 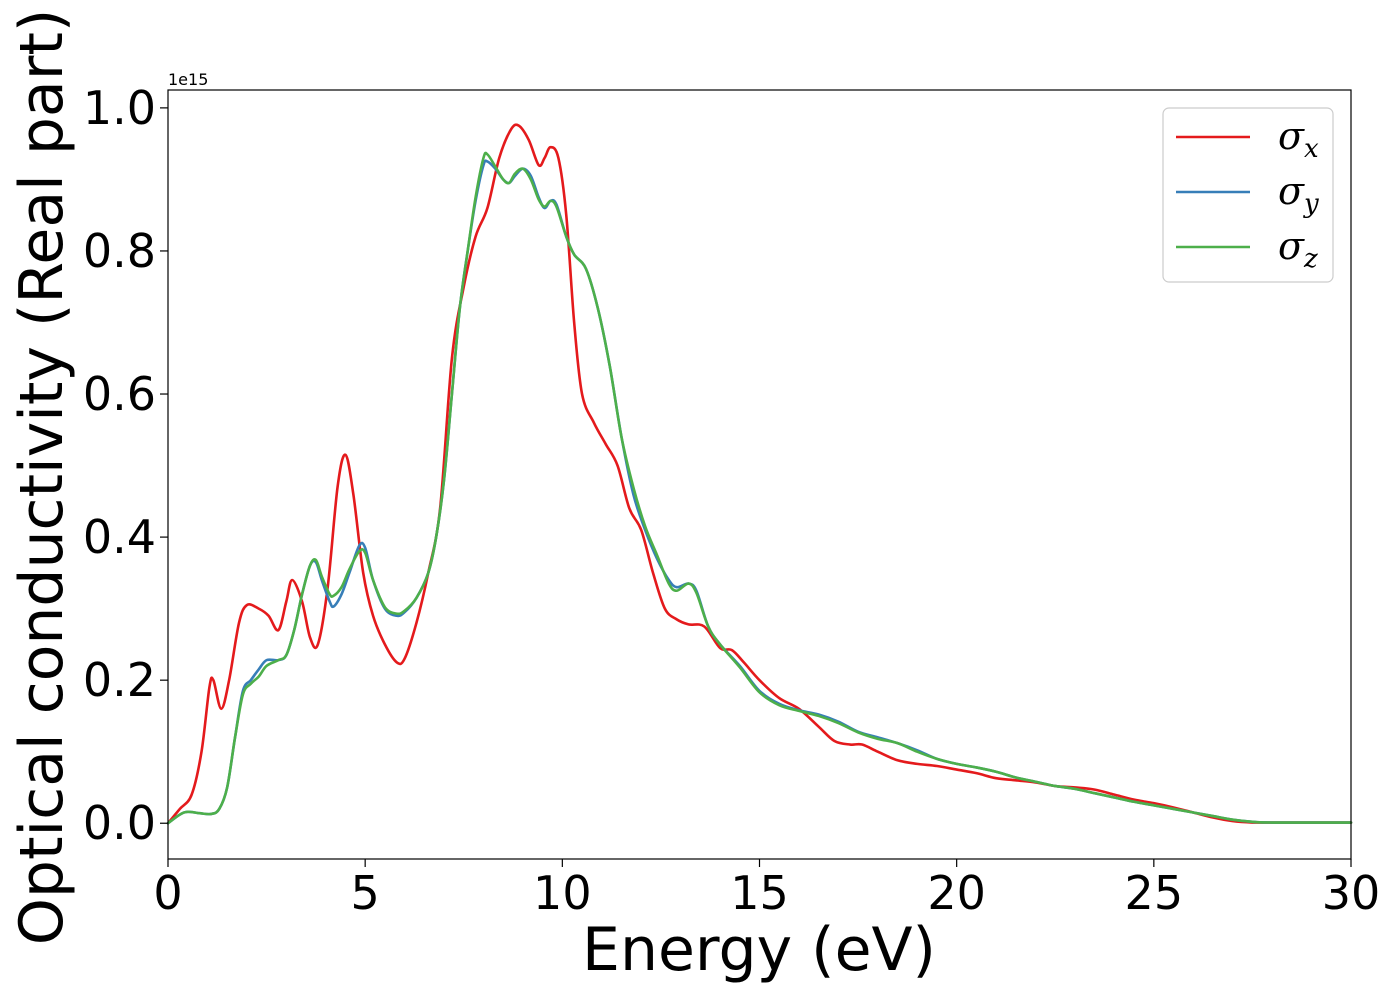 What do you see at coordinates (1248, 195) in the screenshot?
I see `legend-box` at bounding box center [1248, 195].